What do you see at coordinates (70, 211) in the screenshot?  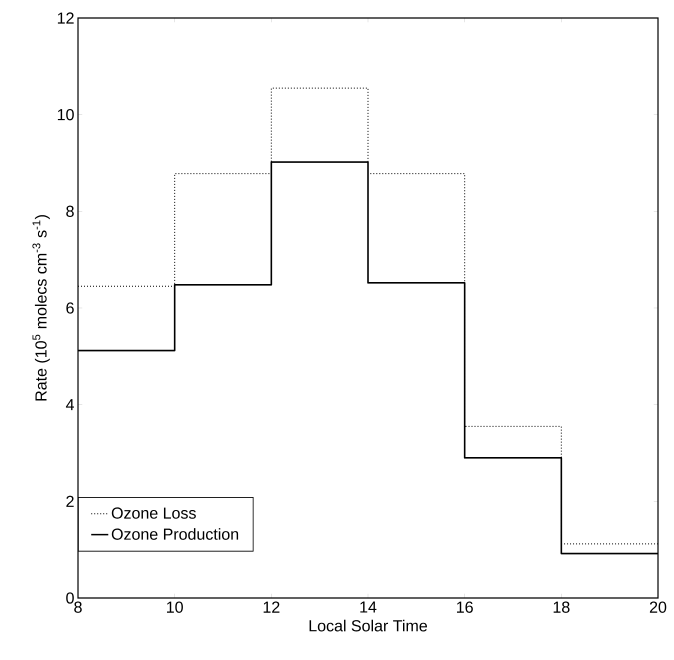 I see `y-tick-label: 8` at bounding box center [70, 211].